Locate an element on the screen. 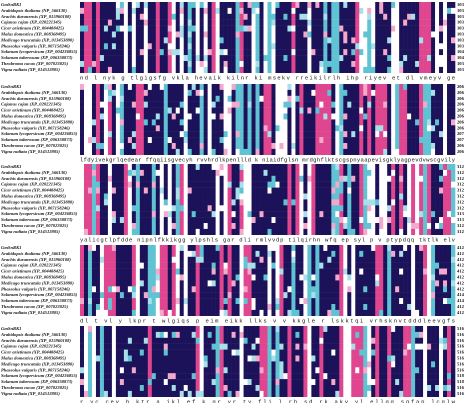  species-name: Solanum lycopersicum (XP_004236855) is located at coordinates (39, 51).